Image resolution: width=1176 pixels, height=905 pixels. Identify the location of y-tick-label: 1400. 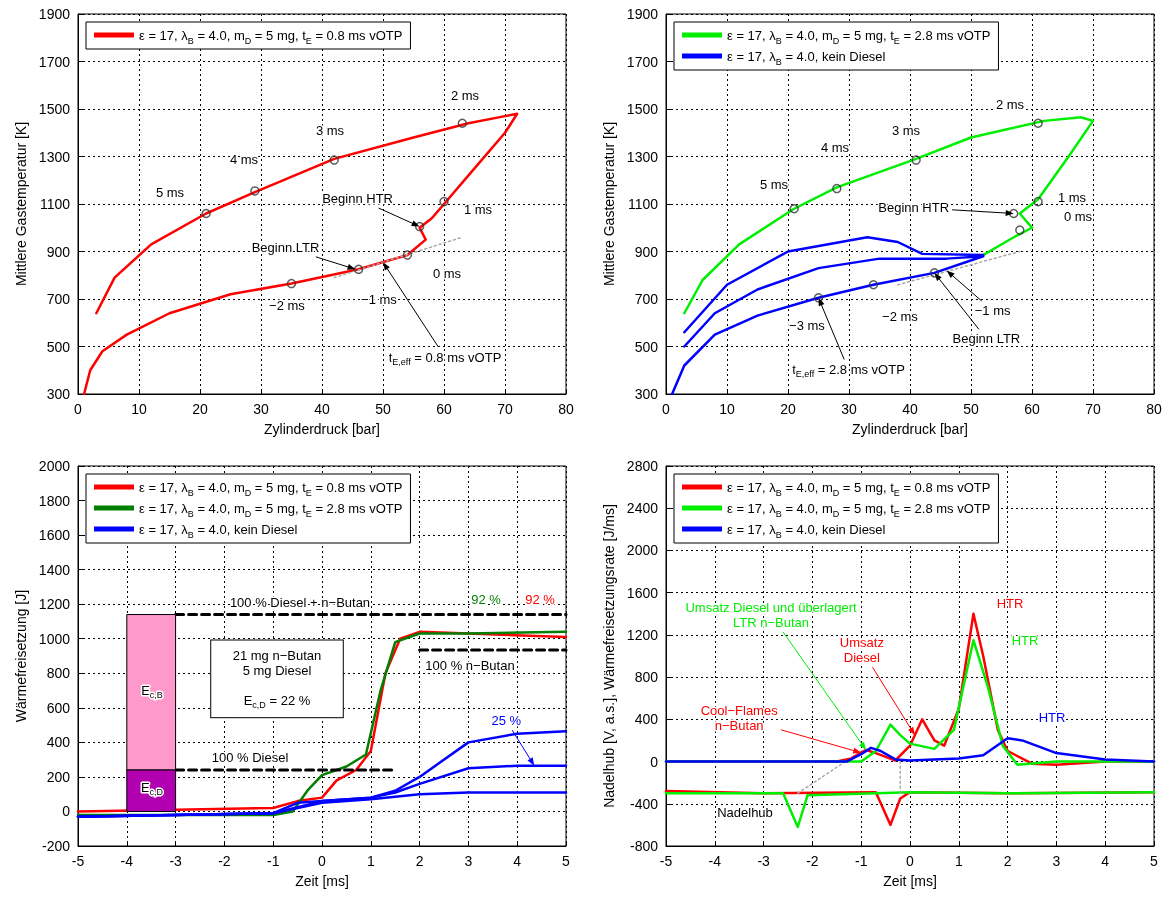
(54, 569).